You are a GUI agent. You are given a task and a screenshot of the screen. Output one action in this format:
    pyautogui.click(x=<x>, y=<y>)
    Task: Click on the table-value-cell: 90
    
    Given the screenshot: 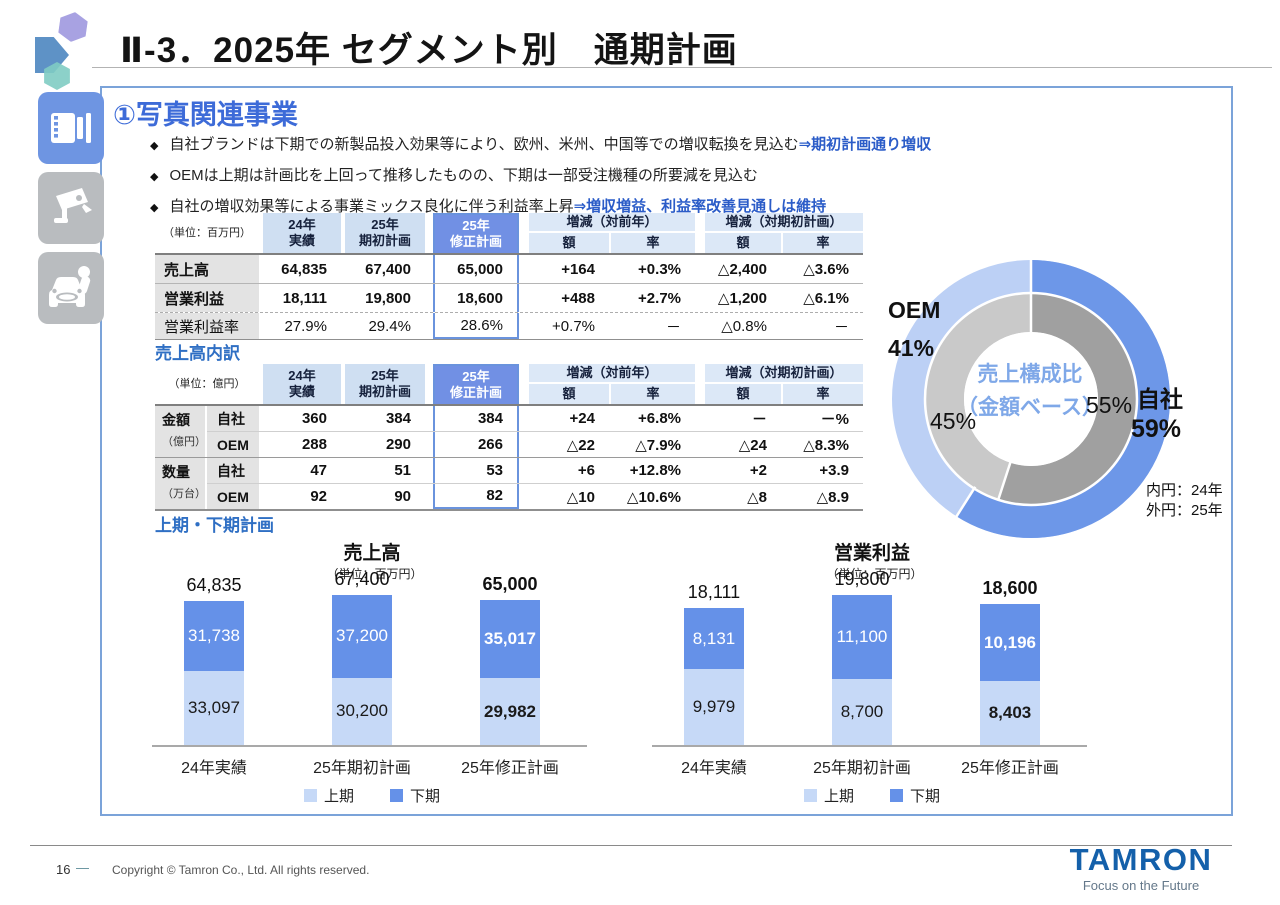 What is the action you would take?
    pyautogui.click(x=402, y=496)
    